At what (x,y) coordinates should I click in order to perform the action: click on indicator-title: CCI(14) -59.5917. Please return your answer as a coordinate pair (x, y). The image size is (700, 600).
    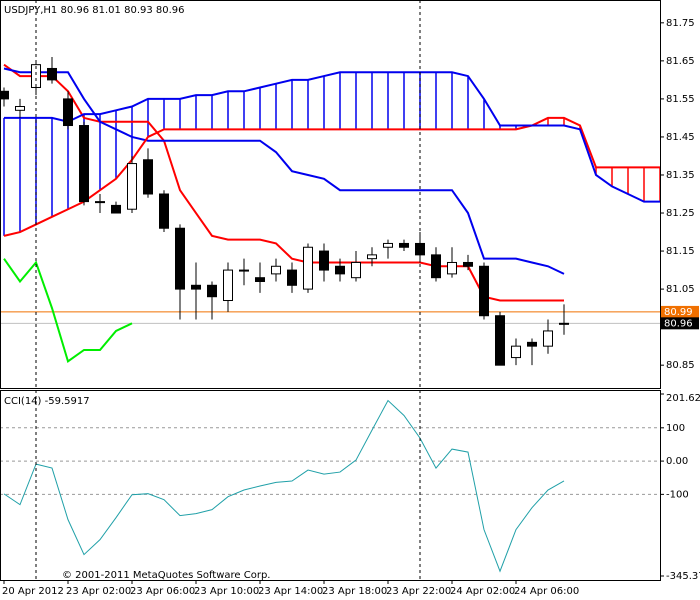
    Looking at the image, I should click on (47, 401).